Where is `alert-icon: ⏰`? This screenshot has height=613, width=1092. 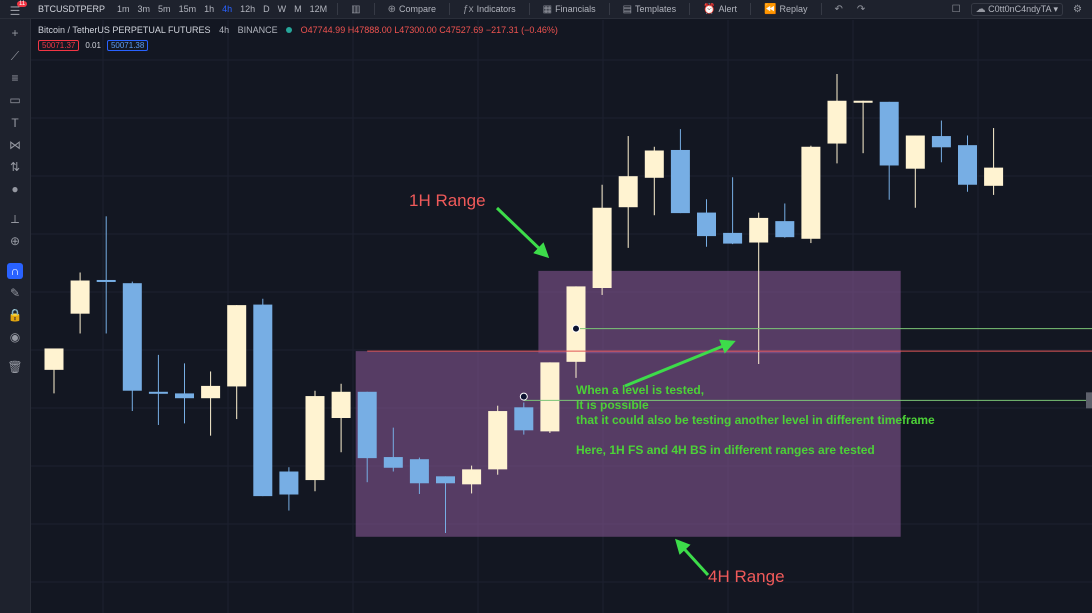 alert-icon: ⏰ is located at coordinates (709, 9).